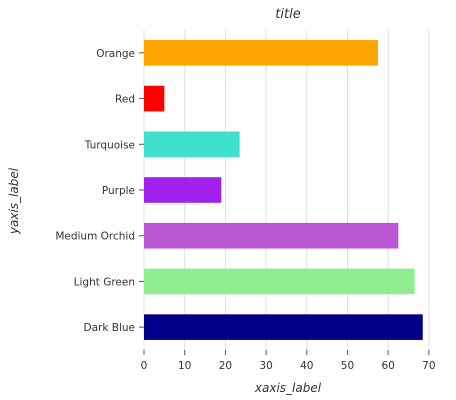  I want to click on y-tick-label: Light Green, so click(104, 282).